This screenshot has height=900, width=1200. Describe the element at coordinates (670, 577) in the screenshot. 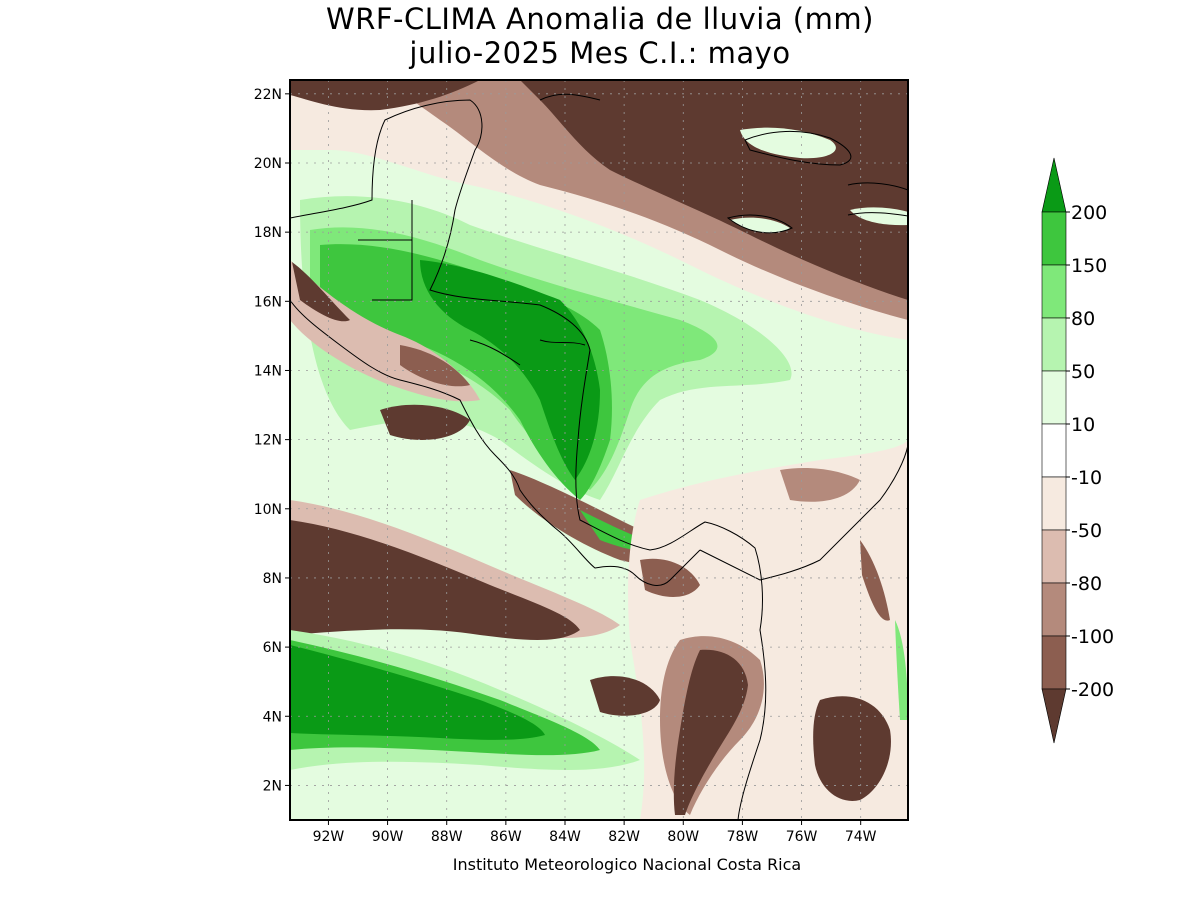

I see `anomaly-dry-darien` at that location.